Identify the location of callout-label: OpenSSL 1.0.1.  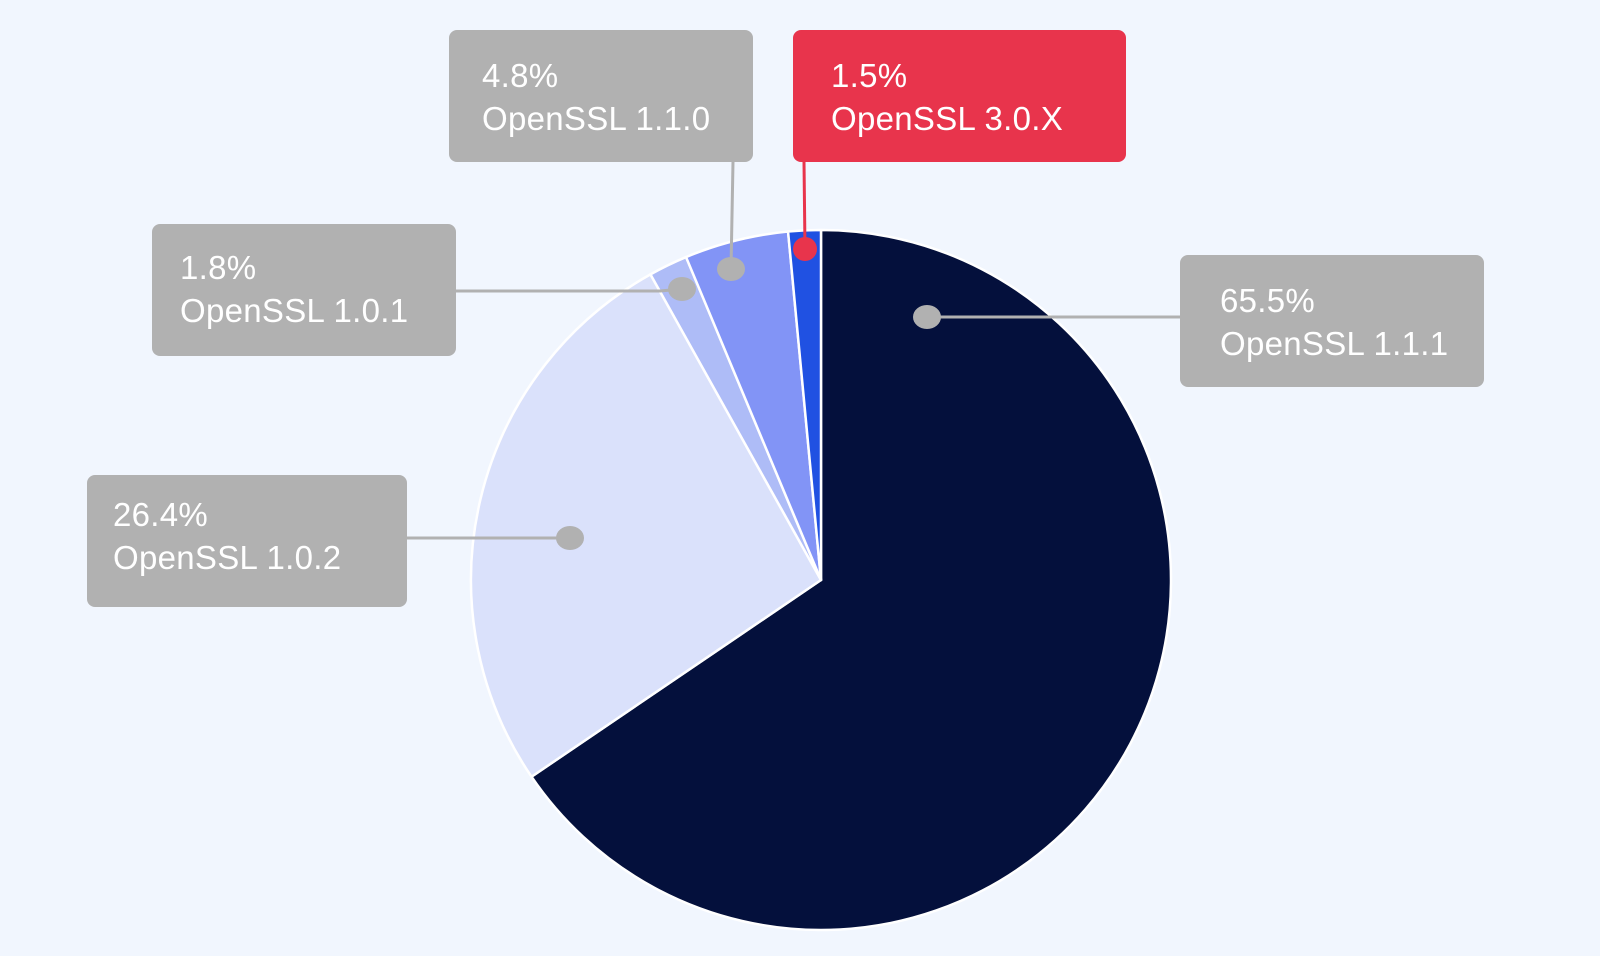
(294, 310).